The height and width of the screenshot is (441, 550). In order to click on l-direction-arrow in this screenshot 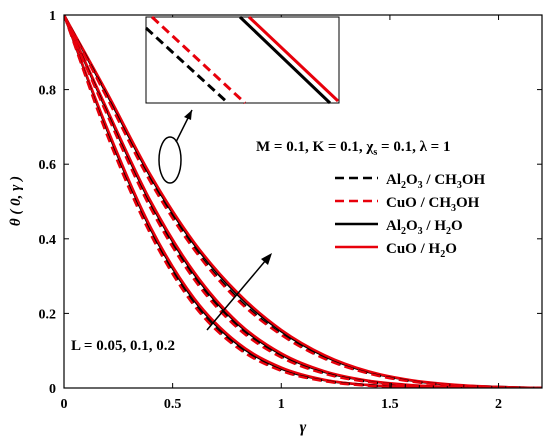, I will do `click(236, 295)`.